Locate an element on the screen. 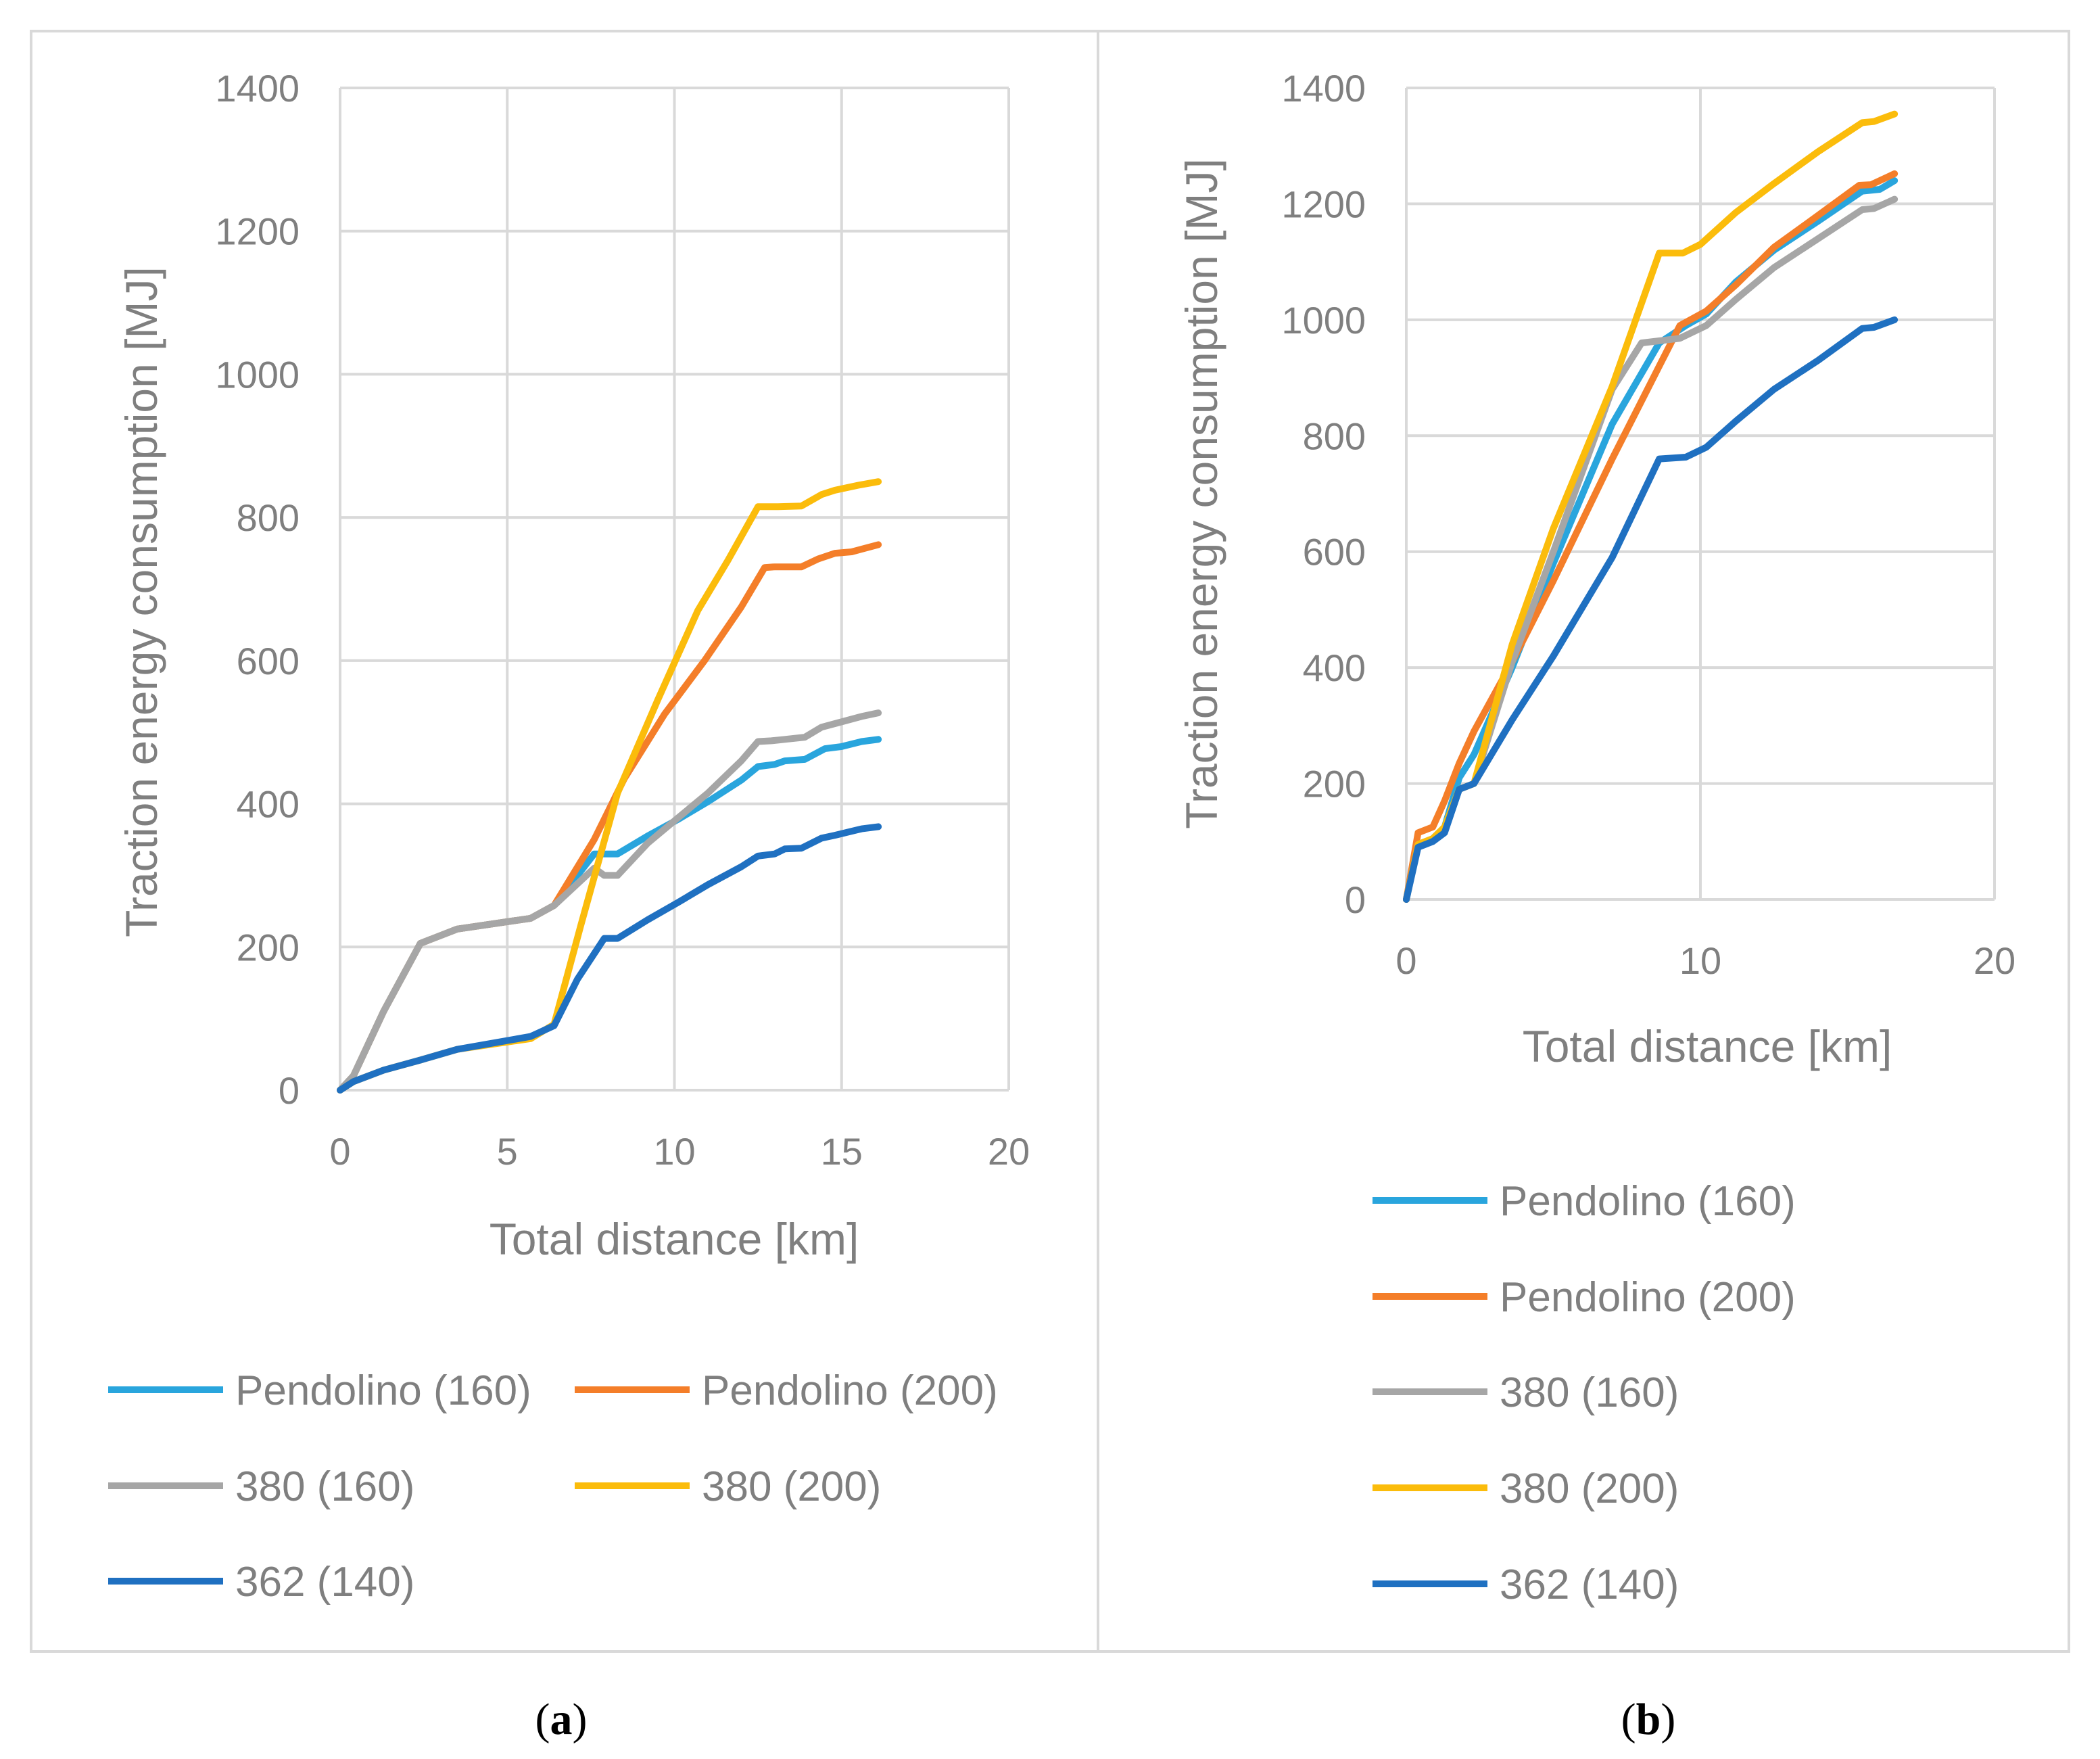 This screenshot has height=1759, width=2100. gridlines-b is located at coordinates (1700, 494).